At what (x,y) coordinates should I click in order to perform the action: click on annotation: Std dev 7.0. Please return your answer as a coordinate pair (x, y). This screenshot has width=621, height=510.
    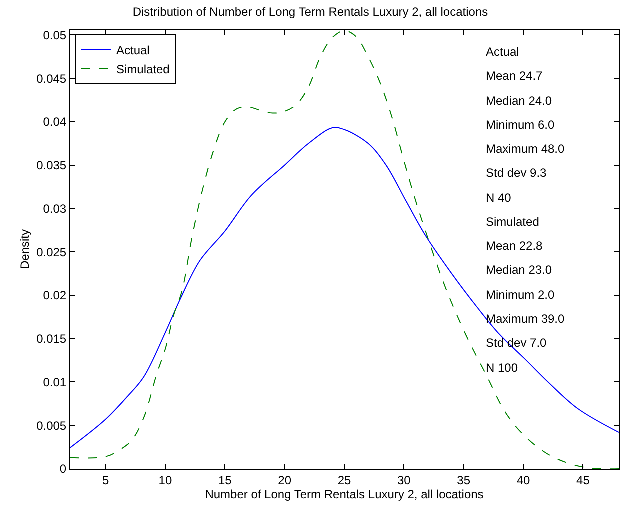
    Looking at the image, I should click on (517, 343).